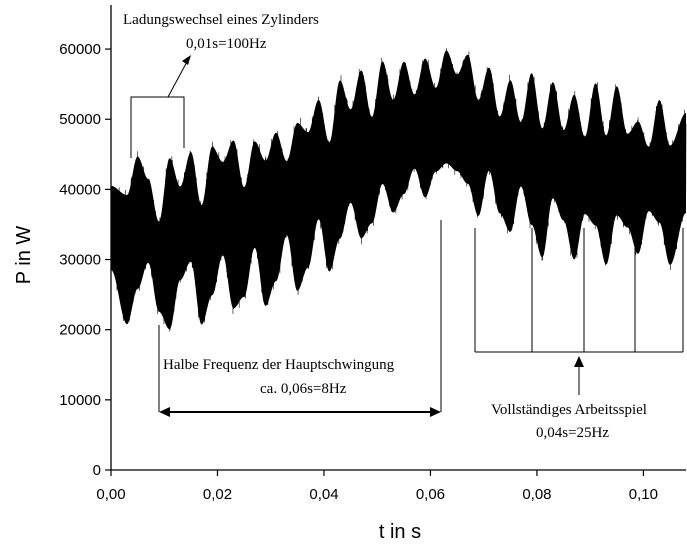 Image resolution: width=687 pixels, height=546 pixels. What do you see at coordinates (24, 255) in the screenshot?
I see `y-axis-label: P in W` at bounding box center [24, 255].